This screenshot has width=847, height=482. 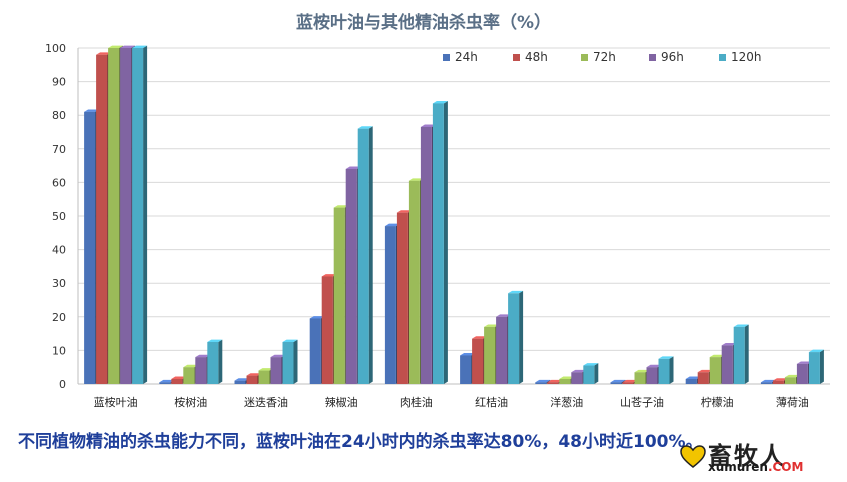 What do you see at coordinates (491, 402) in the screenshot?
I see `x-tick-label: 红桔油` at bounding box center [491, 402].